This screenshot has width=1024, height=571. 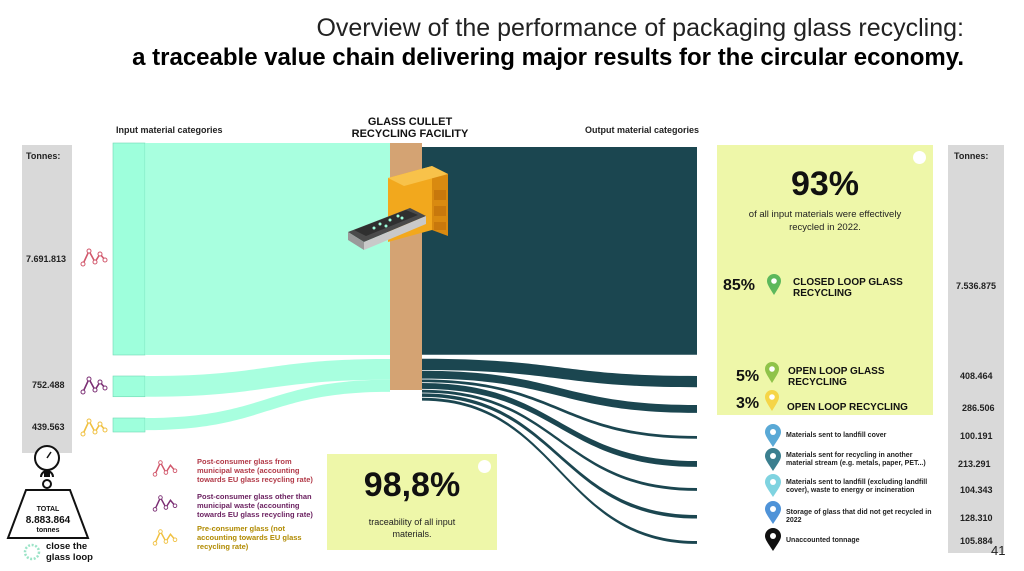 I want to click on legend-icon-municipal, so click(x=165, y=468).